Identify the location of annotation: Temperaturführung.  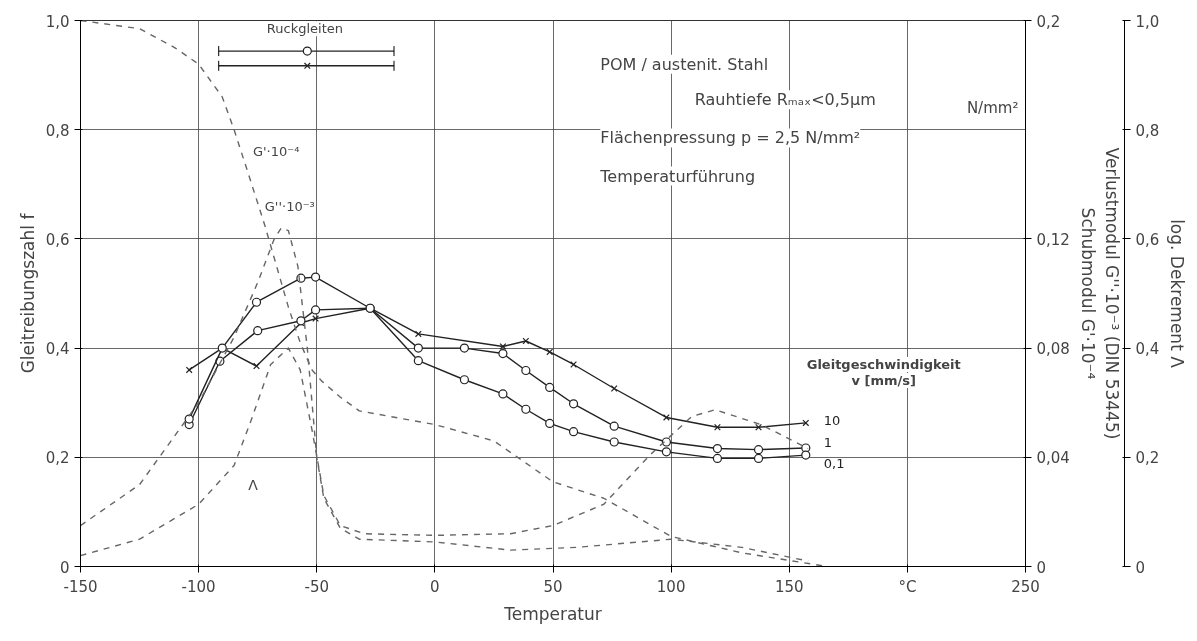
(677, 176).